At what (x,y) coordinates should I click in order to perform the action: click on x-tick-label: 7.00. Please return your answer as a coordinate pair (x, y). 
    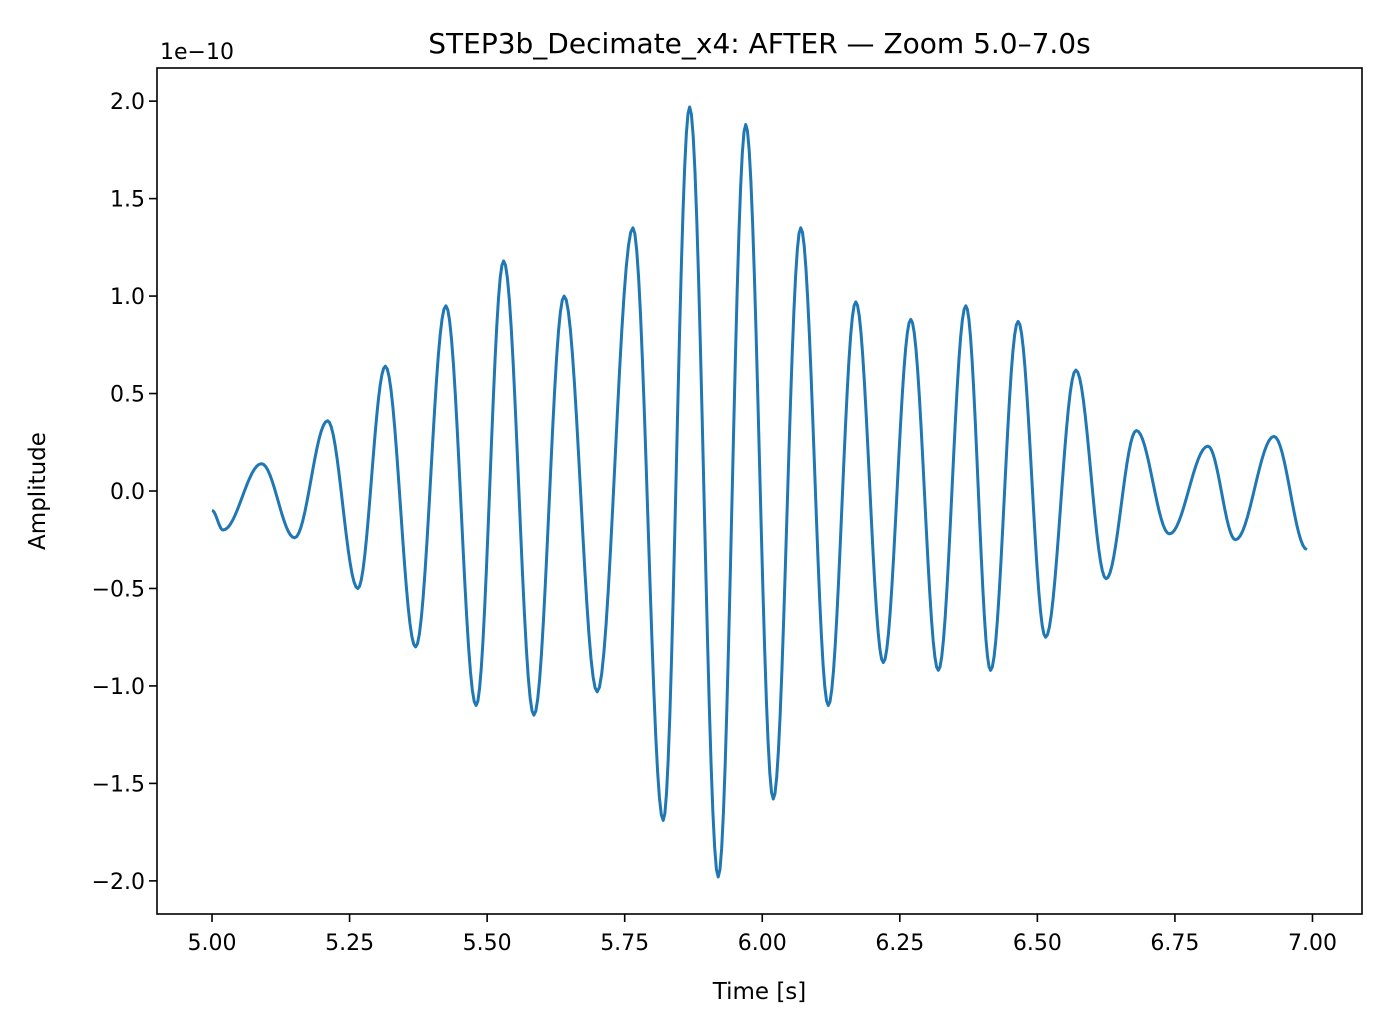
    Looking at the image, I should click on (1312, 943).